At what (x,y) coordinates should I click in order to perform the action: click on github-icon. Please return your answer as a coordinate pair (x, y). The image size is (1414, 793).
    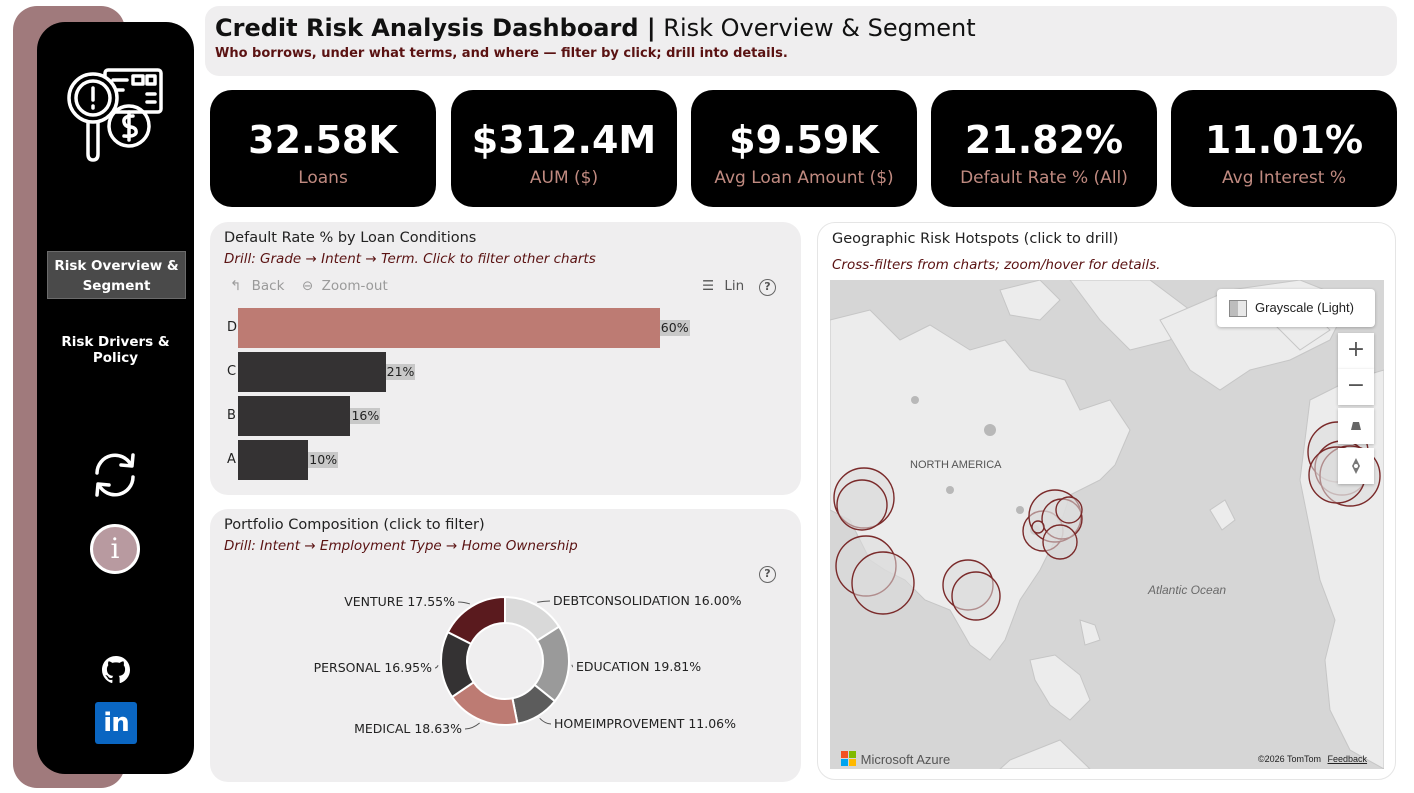
    Looking at the image, I should click on (116, 671).